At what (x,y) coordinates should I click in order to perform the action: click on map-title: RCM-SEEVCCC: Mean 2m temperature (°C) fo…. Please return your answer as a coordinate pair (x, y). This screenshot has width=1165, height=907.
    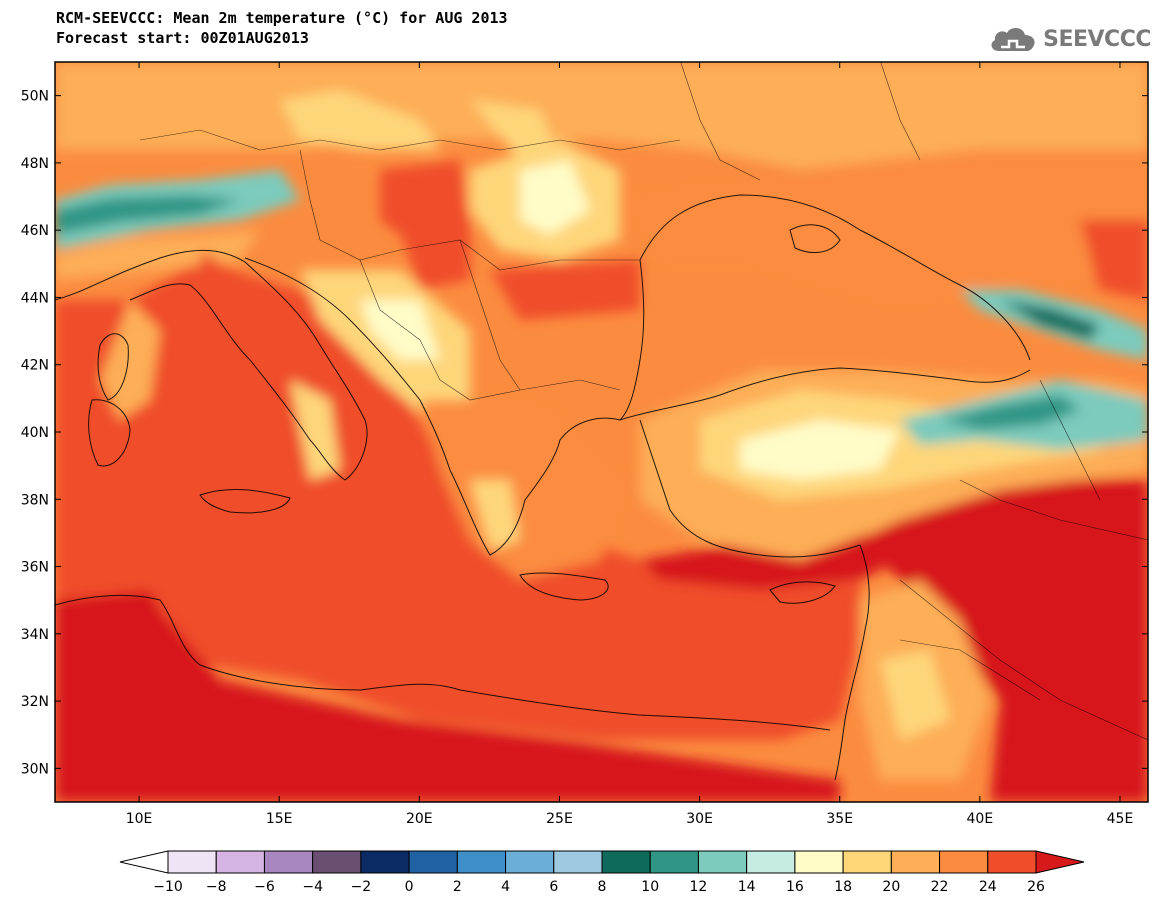
    Looking at the image, I should click on (282, 28).